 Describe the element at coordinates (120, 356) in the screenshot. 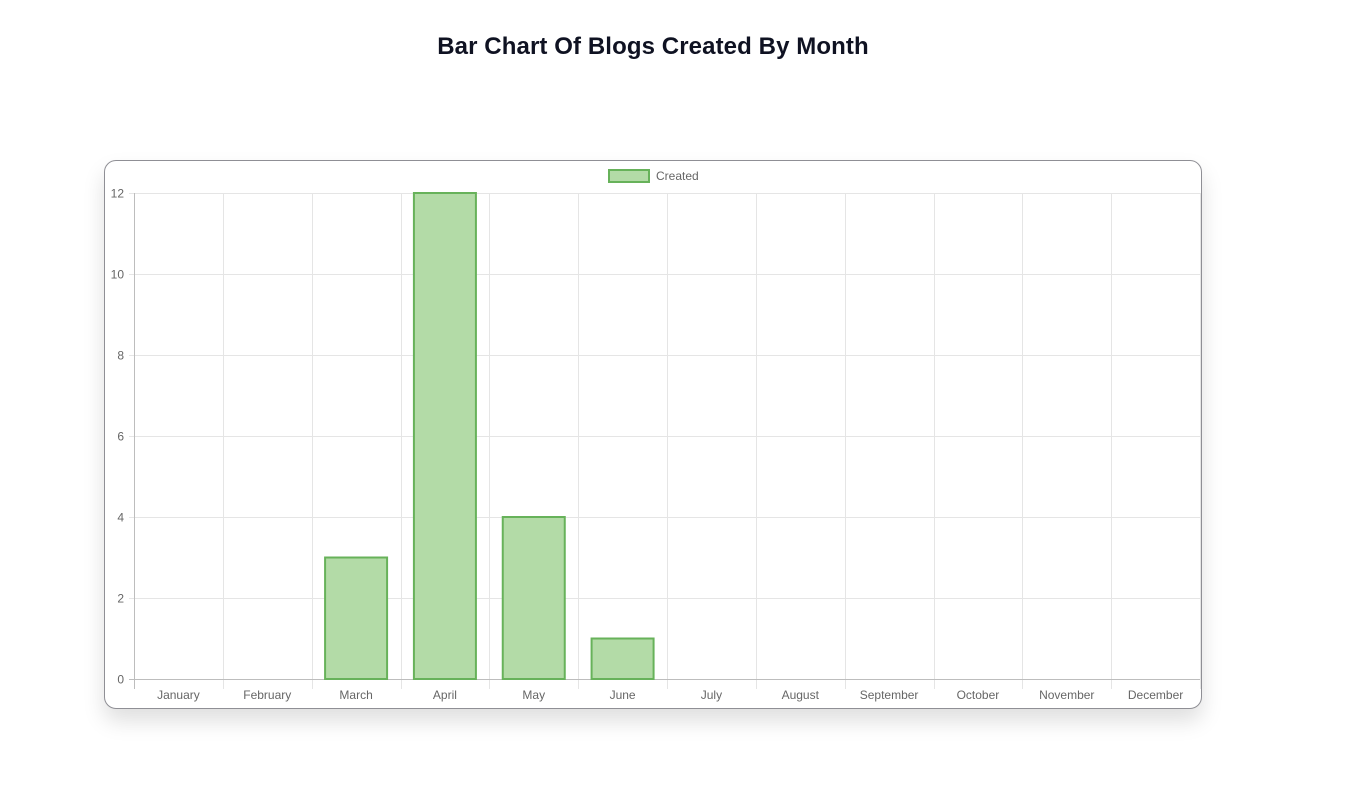

I see `y-tick-label: 8` at that location.